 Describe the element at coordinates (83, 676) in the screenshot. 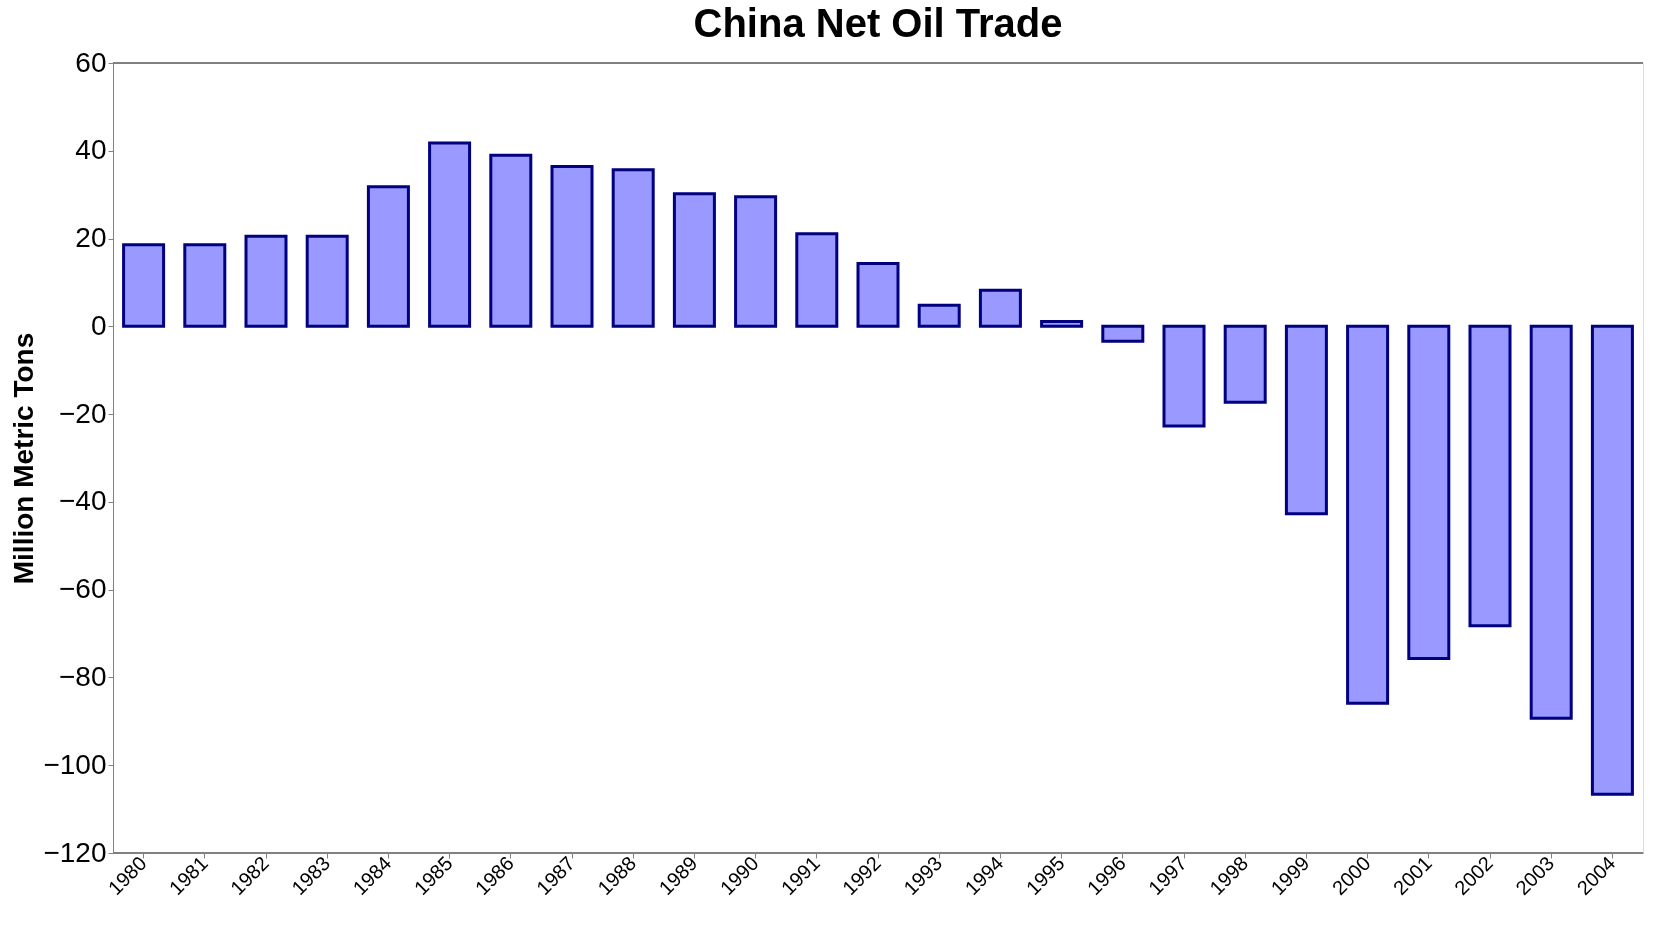

I see `y-tick-label: −80` at that location.